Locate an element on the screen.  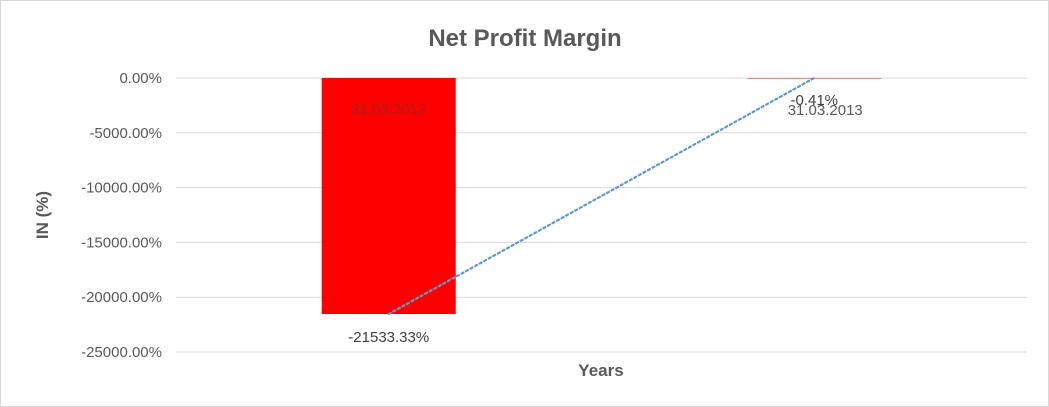
bar is located at coordinates (388, 196).